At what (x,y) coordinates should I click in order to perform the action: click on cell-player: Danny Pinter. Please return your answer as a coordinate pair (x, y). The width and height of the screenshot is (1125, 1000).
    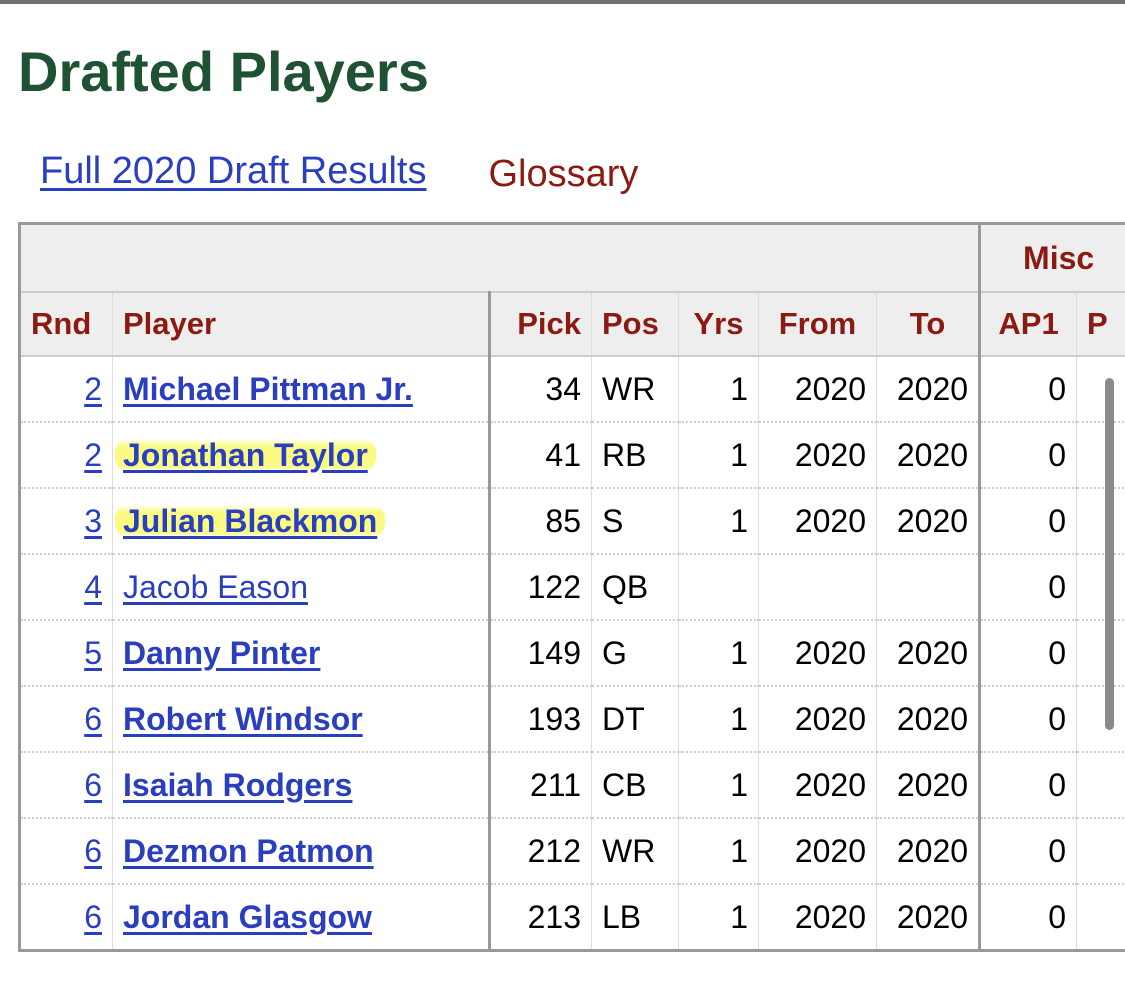
    Looking at the image, I should click on (301, 653).